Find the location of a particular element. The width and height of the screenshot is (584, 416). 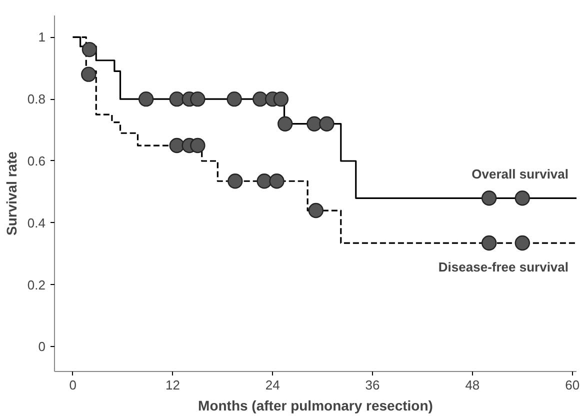

y-tick-label: 0.8 is located at coordinates (36, 99).